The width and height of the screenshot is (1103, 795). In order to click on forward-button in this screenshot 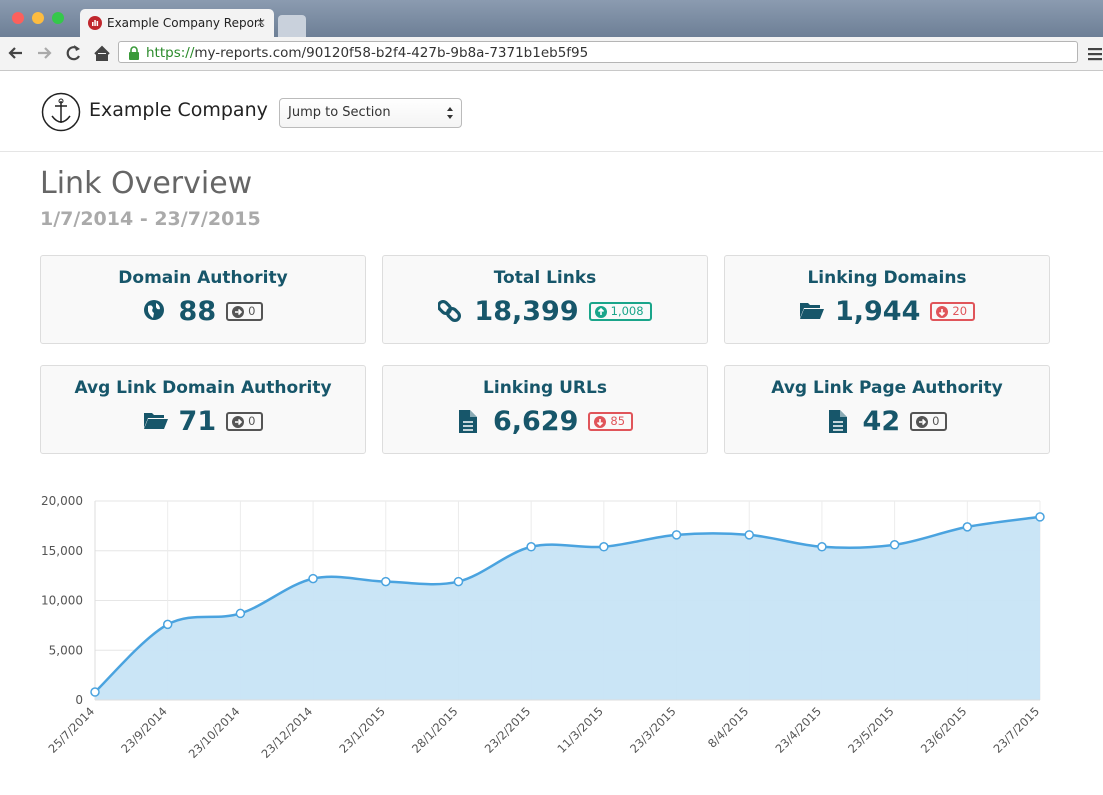, I will do `click(44, 53)`.